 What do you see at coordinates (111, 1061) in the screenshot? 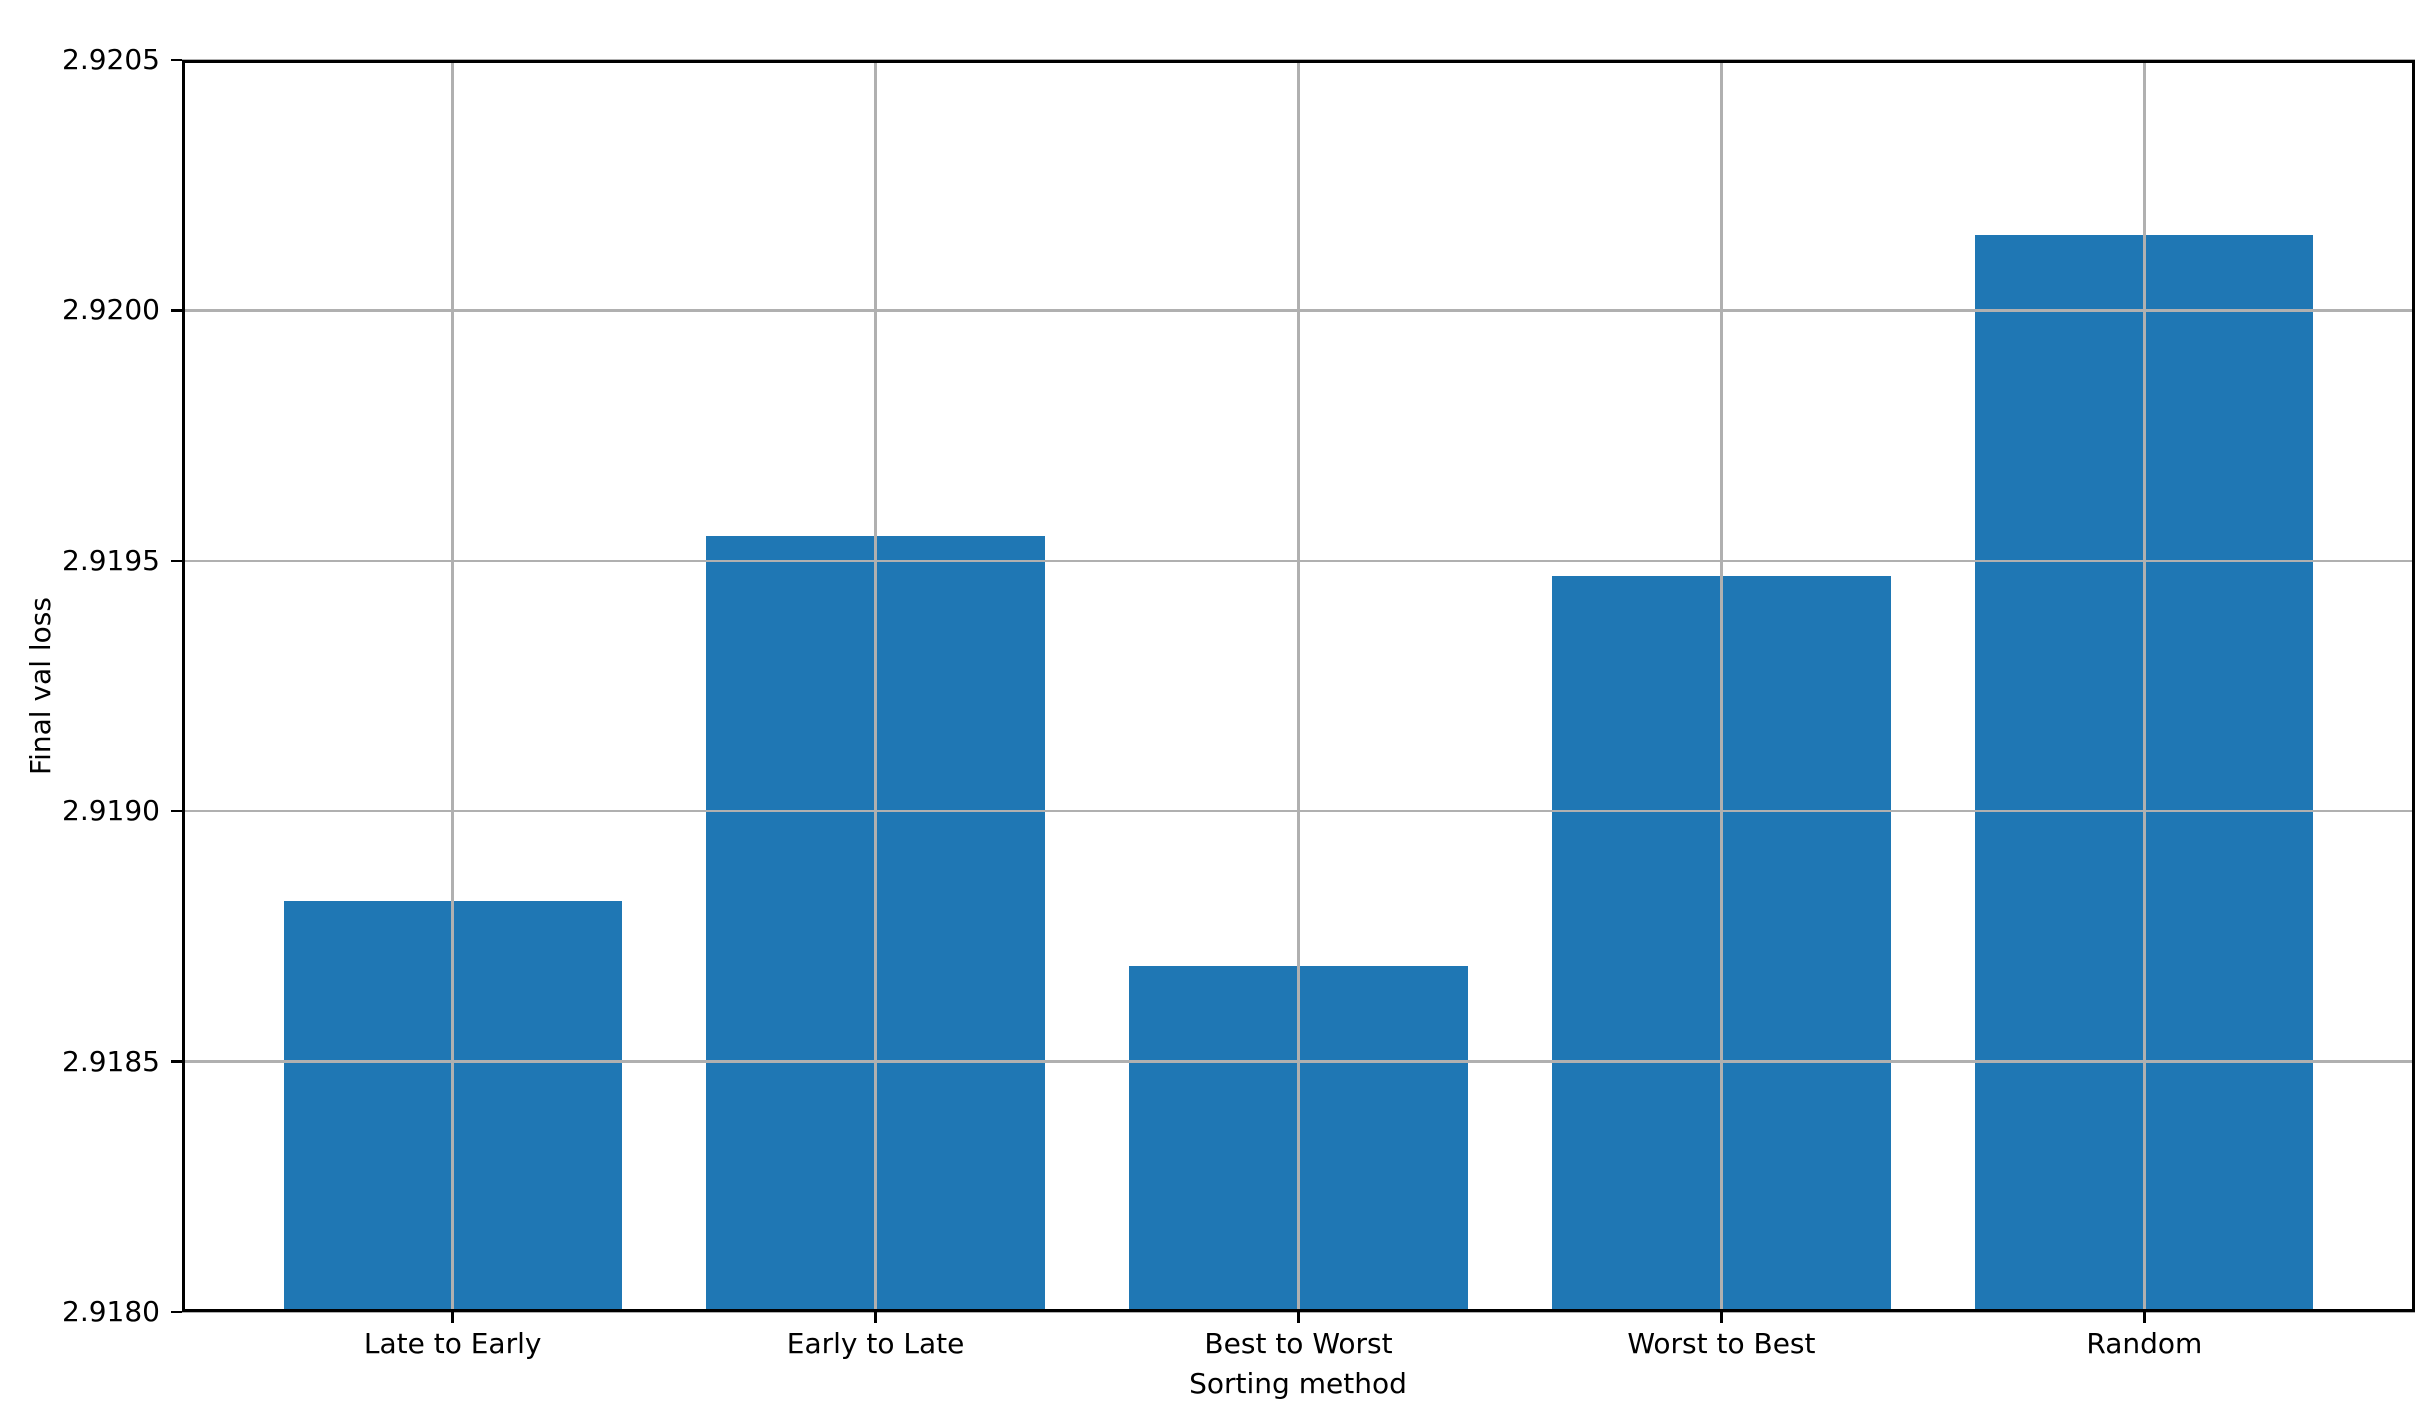
I see `y-tick-label: 2.9185` at bounding box center [111, 1061].